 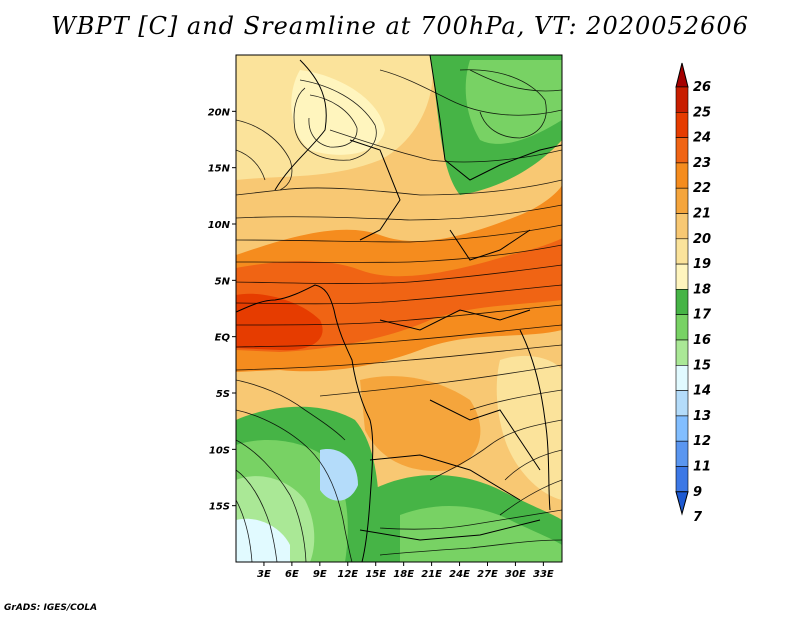 I want to click on colorbar-max-arrow, so click(x=682, y=75).